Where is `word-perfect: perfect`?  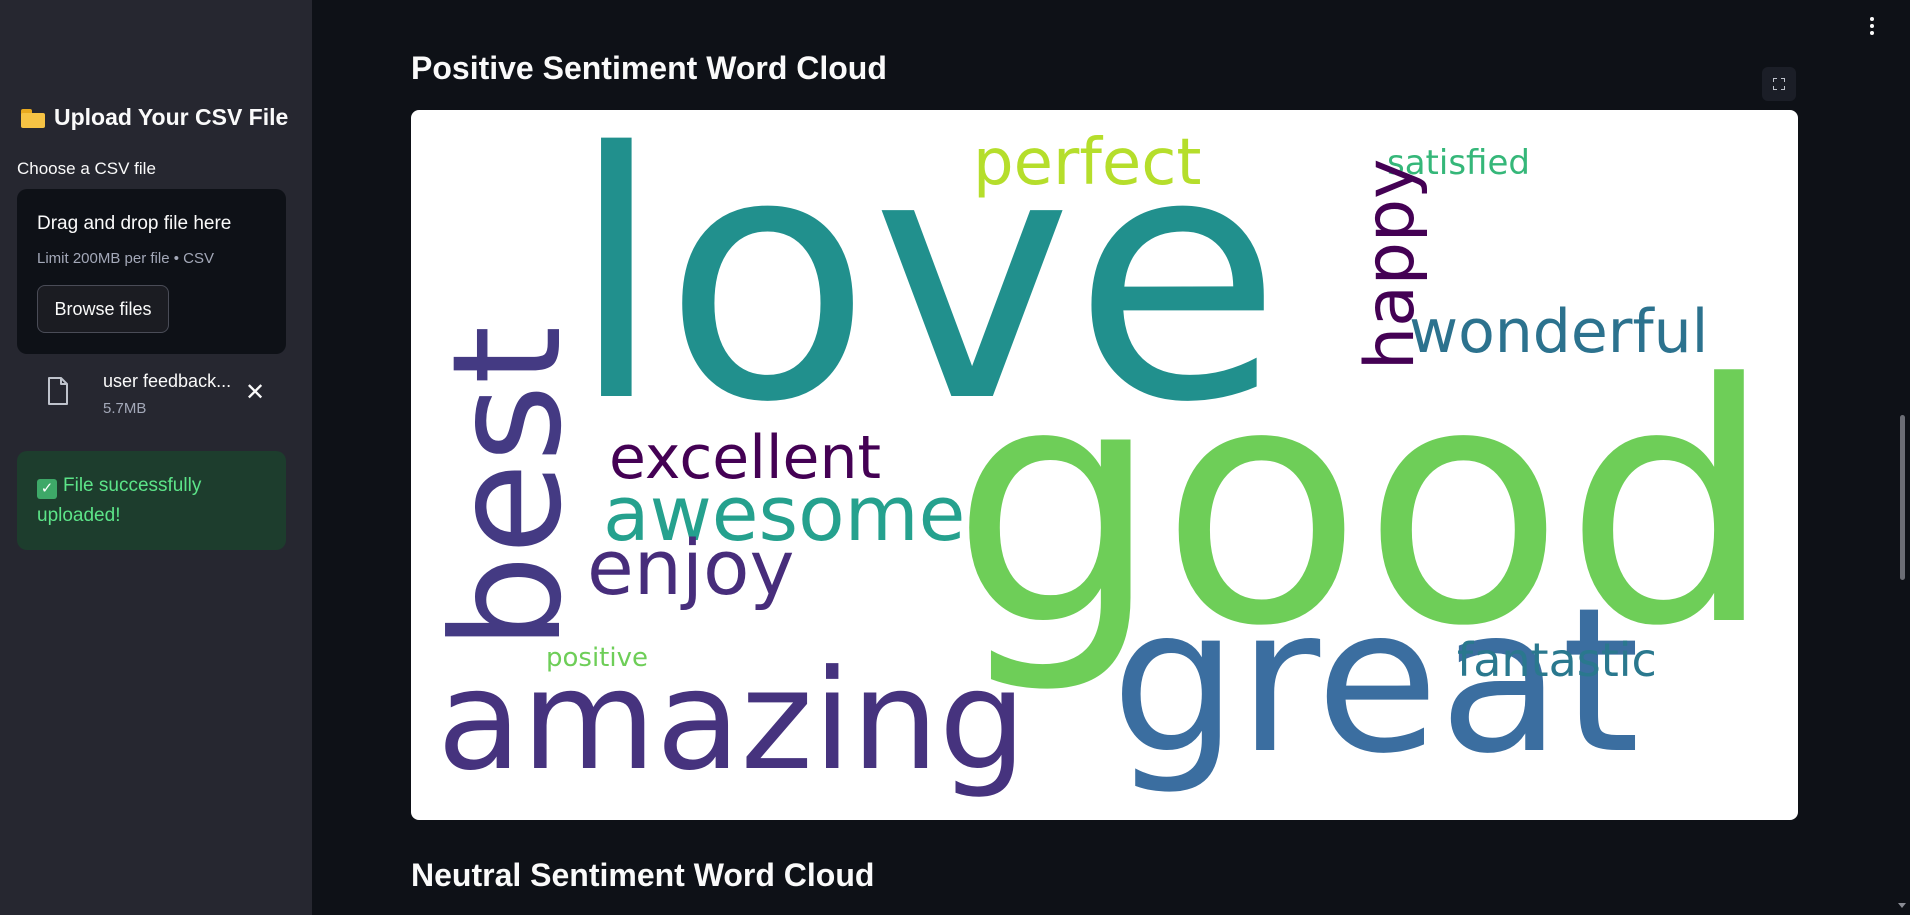
word-perfect: perfect is located at coordinates (1087, 163).